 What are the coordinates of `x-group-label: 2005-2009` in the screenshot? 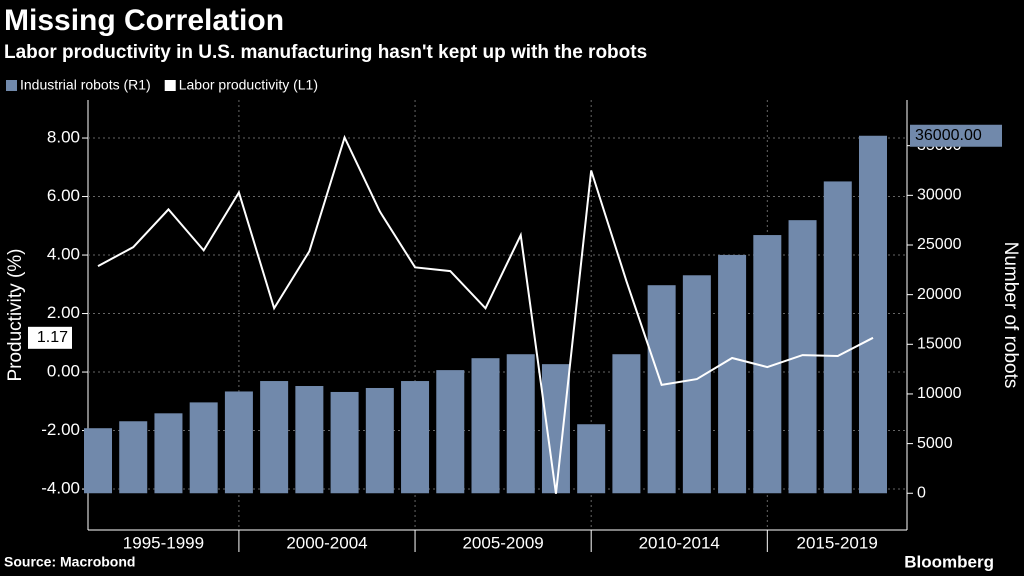 It's located at (502, 542).